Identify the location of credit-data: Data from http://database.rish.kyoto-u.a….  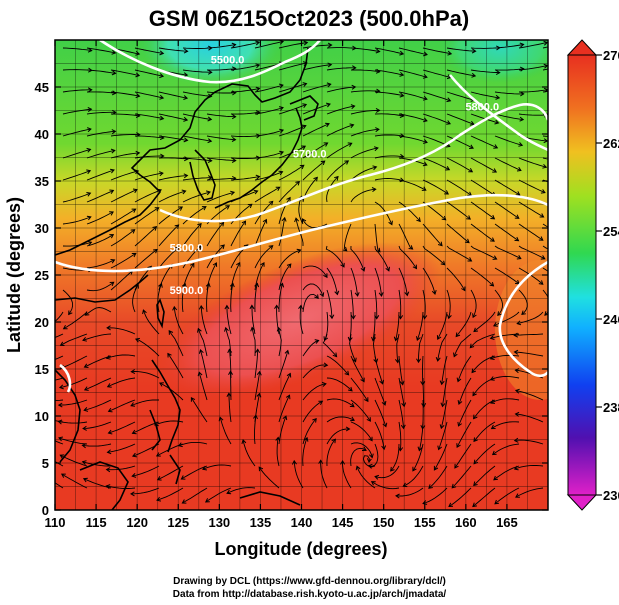
(309, 594).